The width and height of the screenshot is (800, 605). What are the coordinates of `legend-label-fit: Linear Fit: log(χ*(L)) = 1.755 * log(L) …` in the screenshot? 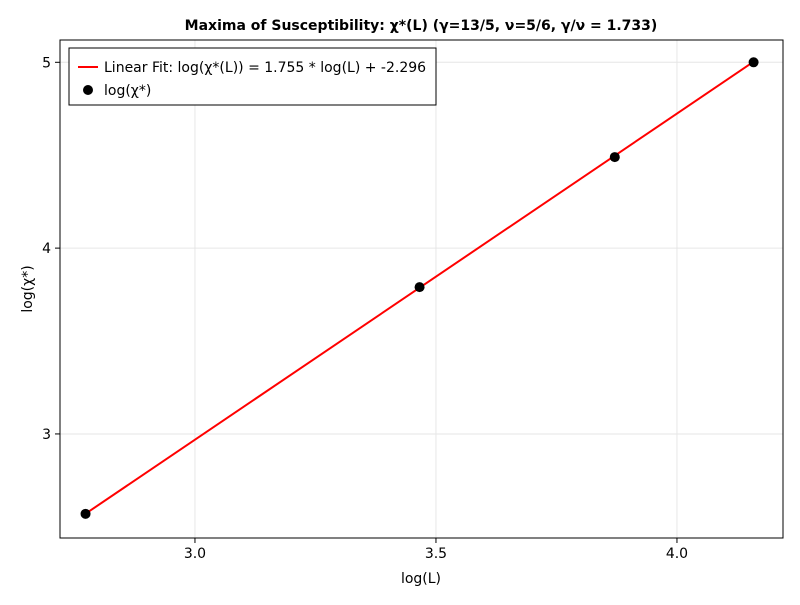 It's located at (265, 68).